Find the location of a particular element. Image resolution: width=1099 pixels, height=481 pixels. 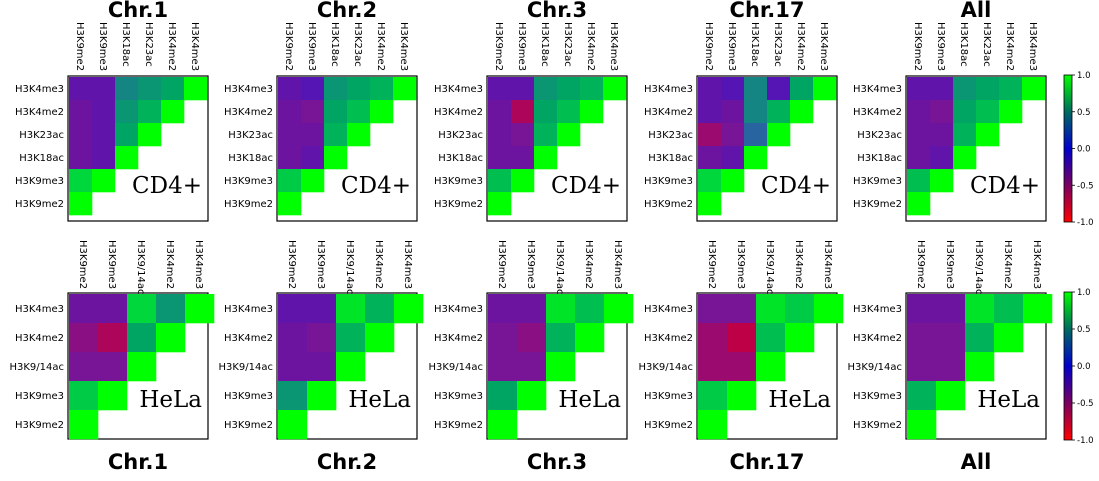

colorbar-tick-label: 0.0 is located at coordinates (1084, 367).